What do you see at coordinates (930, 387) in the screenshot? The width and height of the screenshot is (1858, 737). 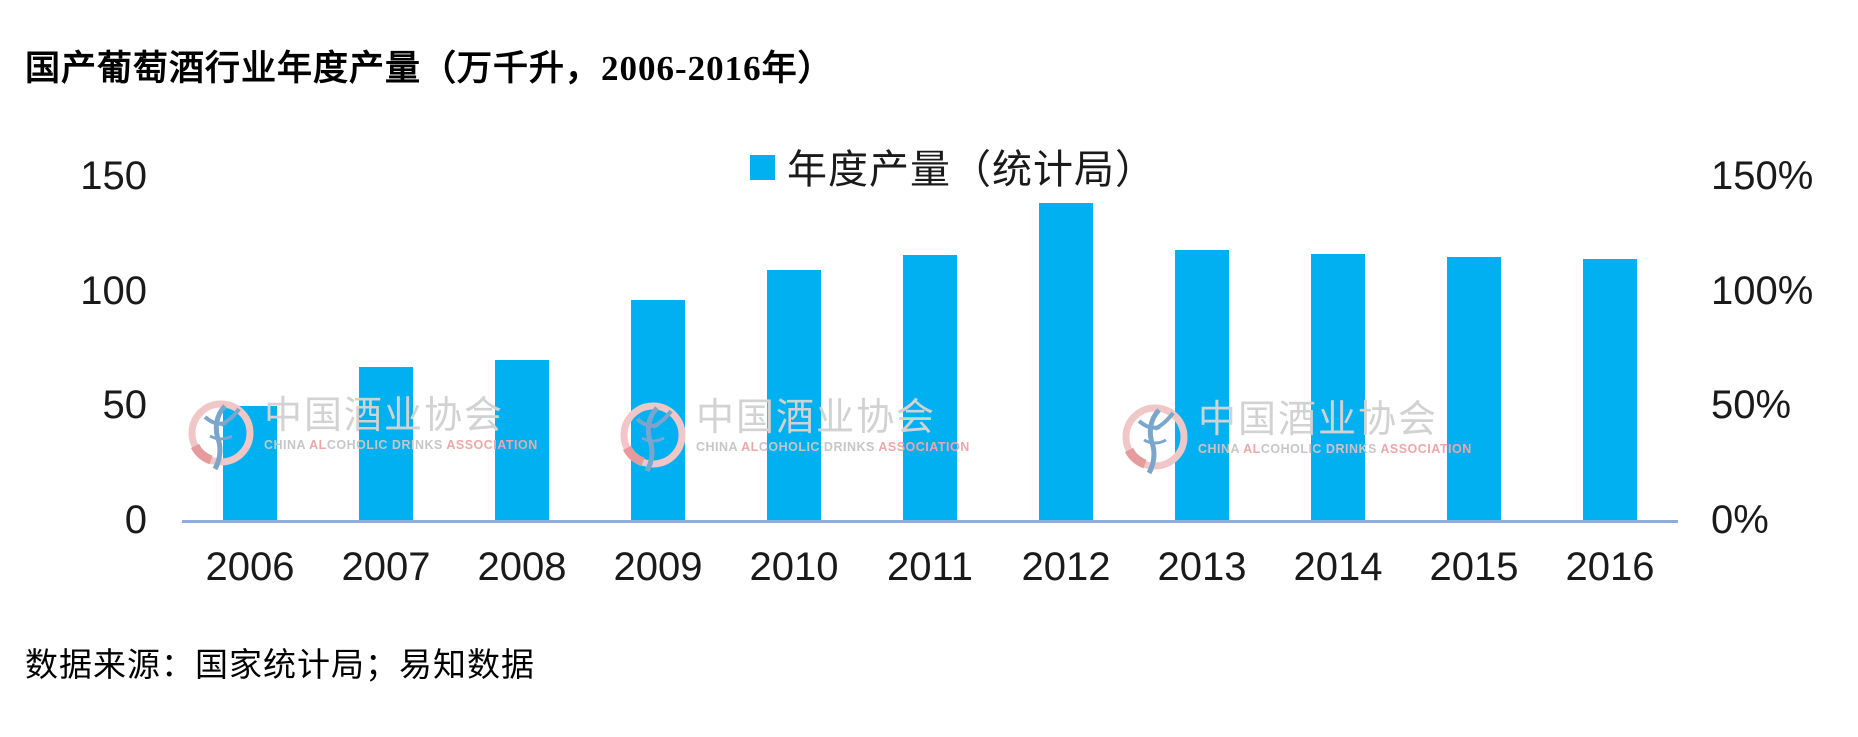 I see `bar-2011` at bounding box center [930, 387].